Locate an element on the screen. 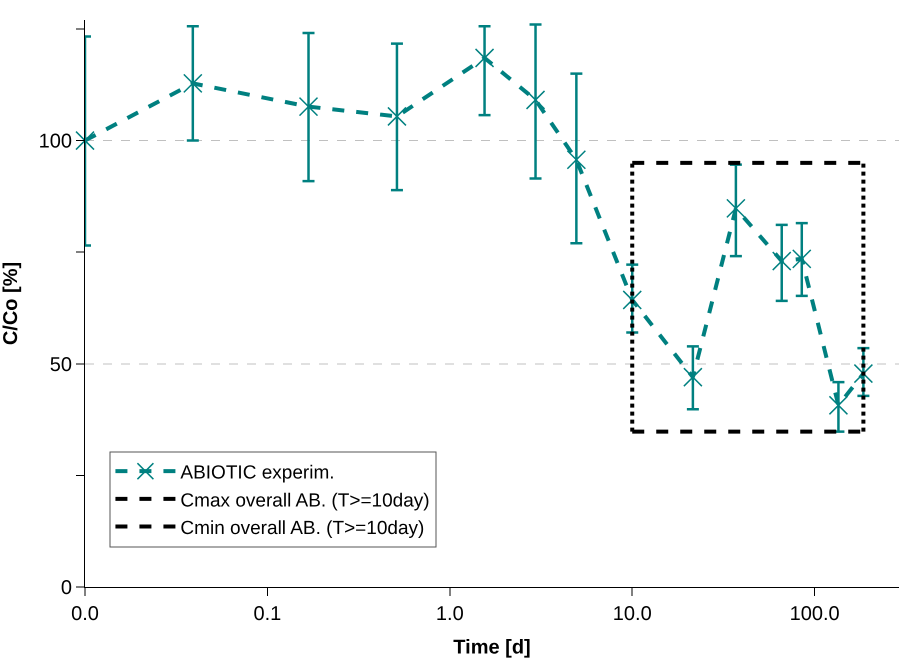  x-axis-title: Time [d] is located at coordinates (492, 647).